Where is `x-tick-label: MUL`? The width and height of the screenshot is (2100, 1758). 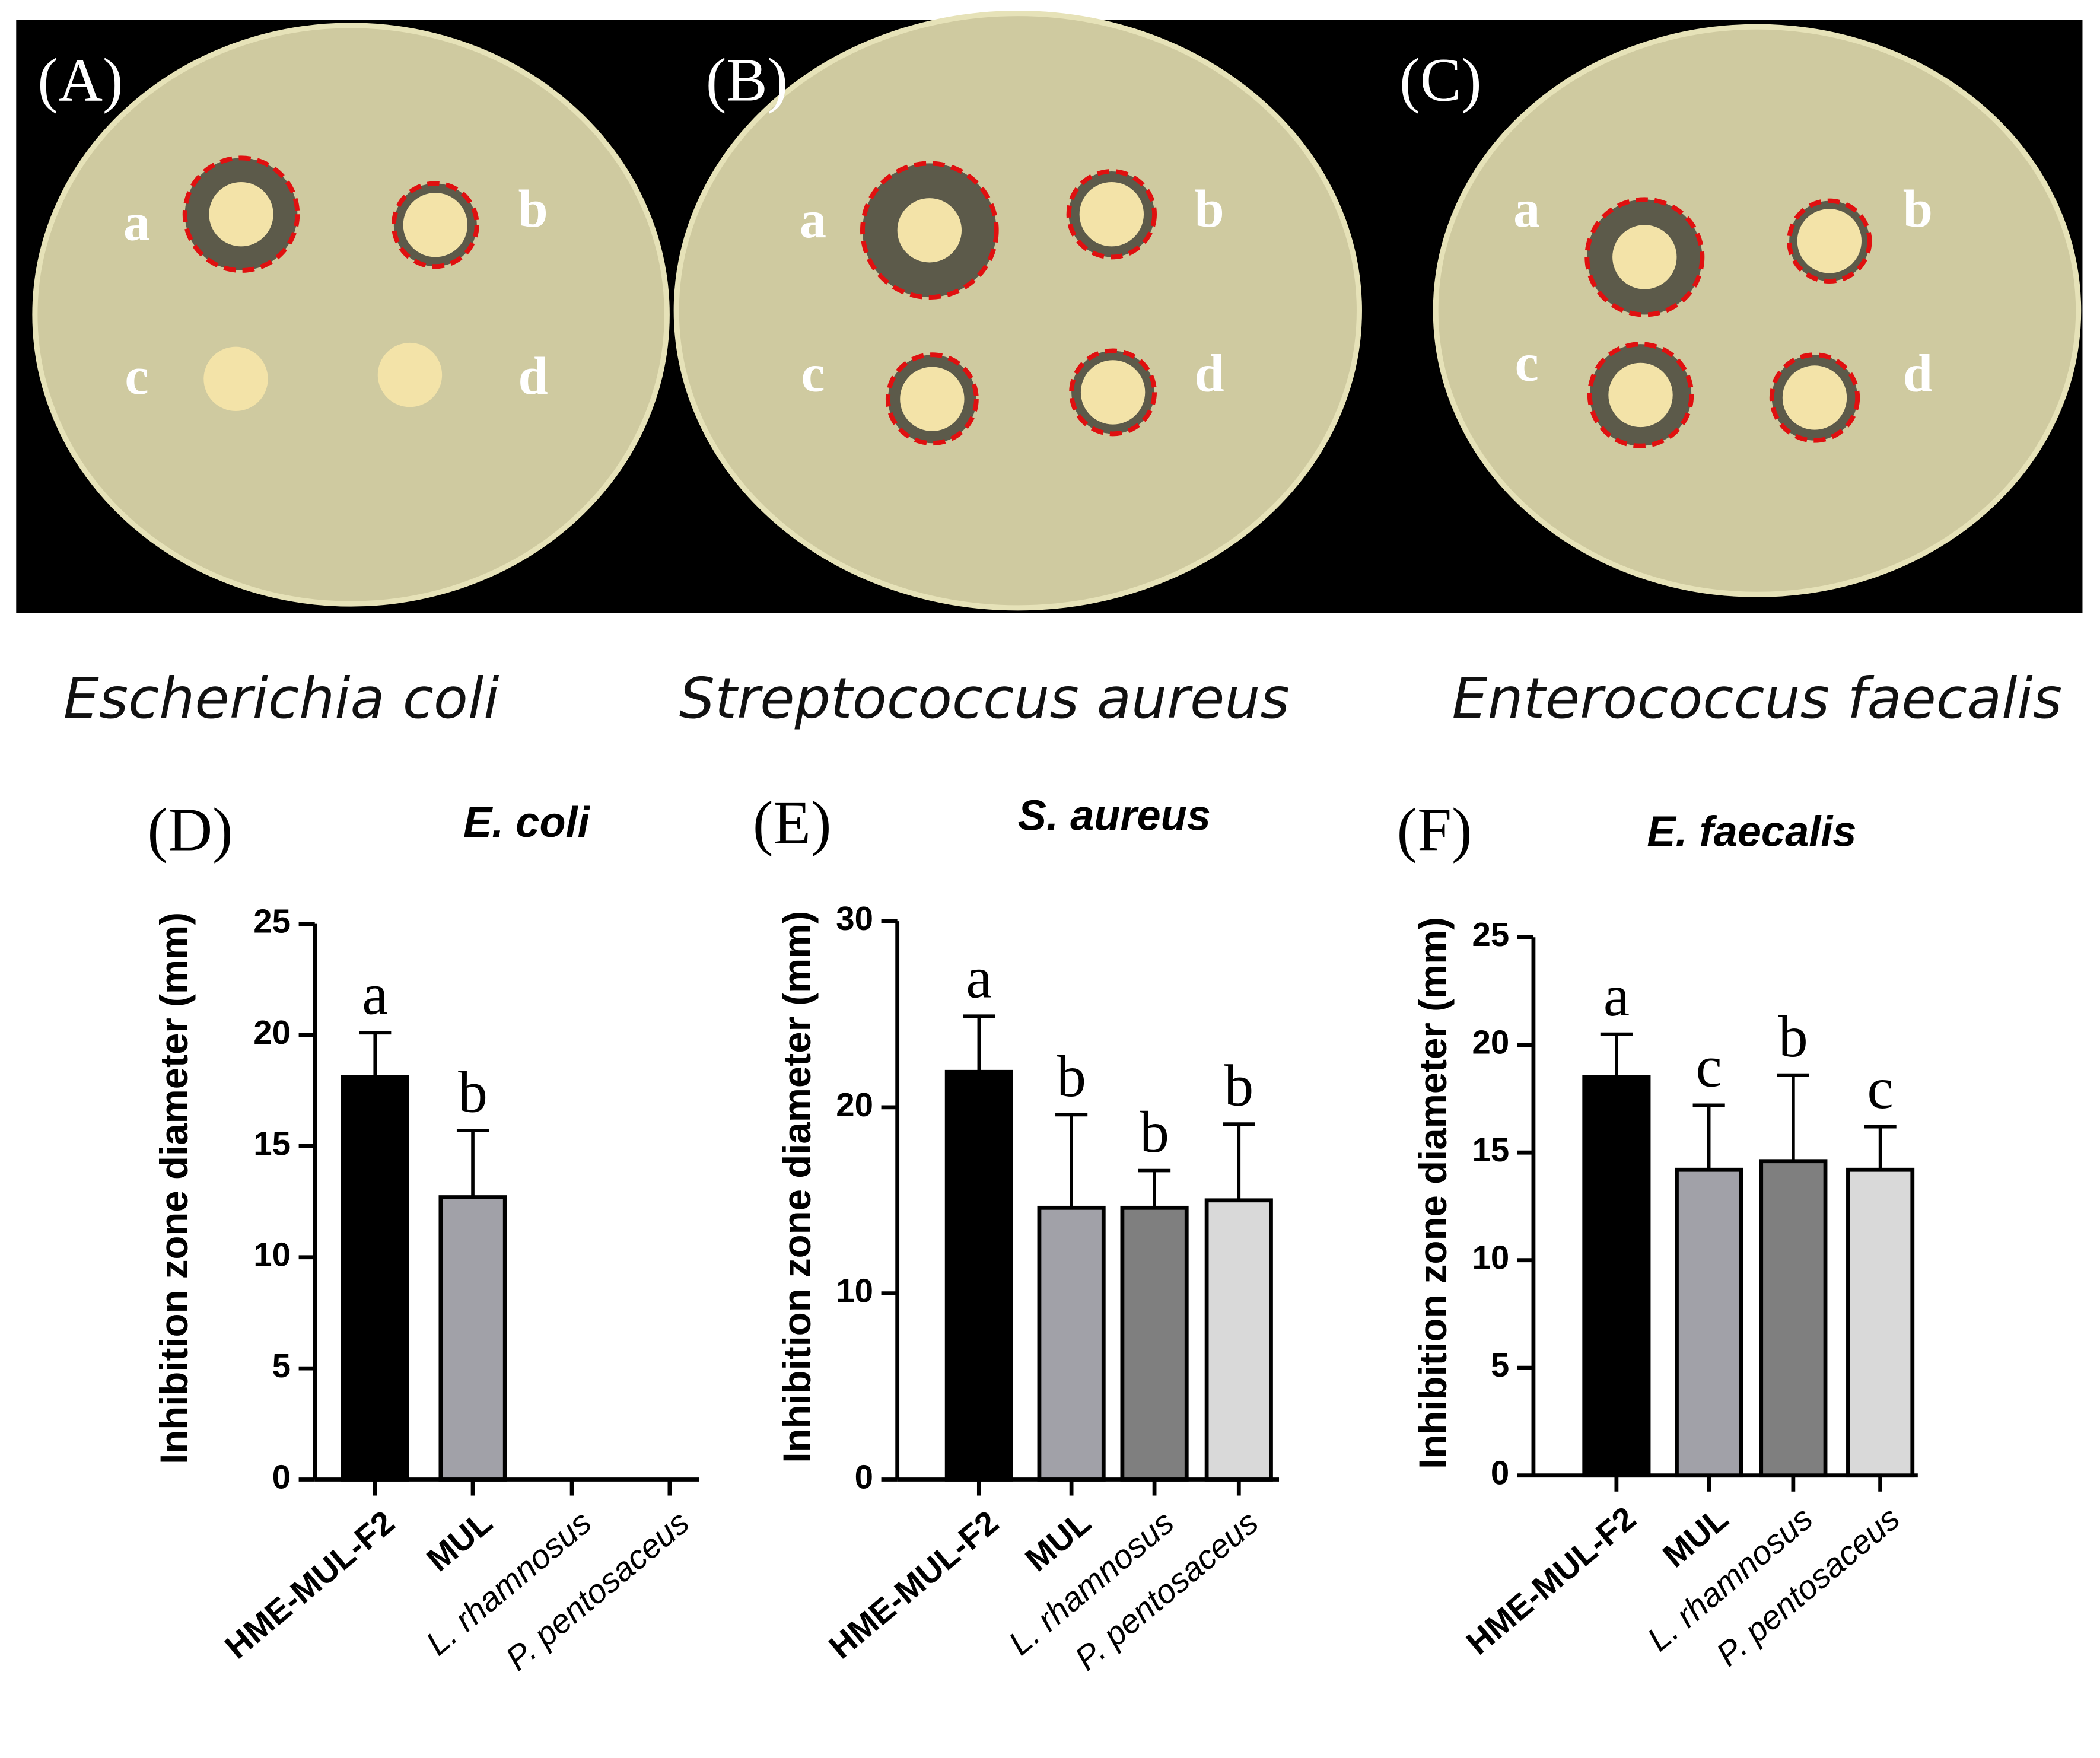
x-tick-label: MUL is located at coordinates (459, 1541).